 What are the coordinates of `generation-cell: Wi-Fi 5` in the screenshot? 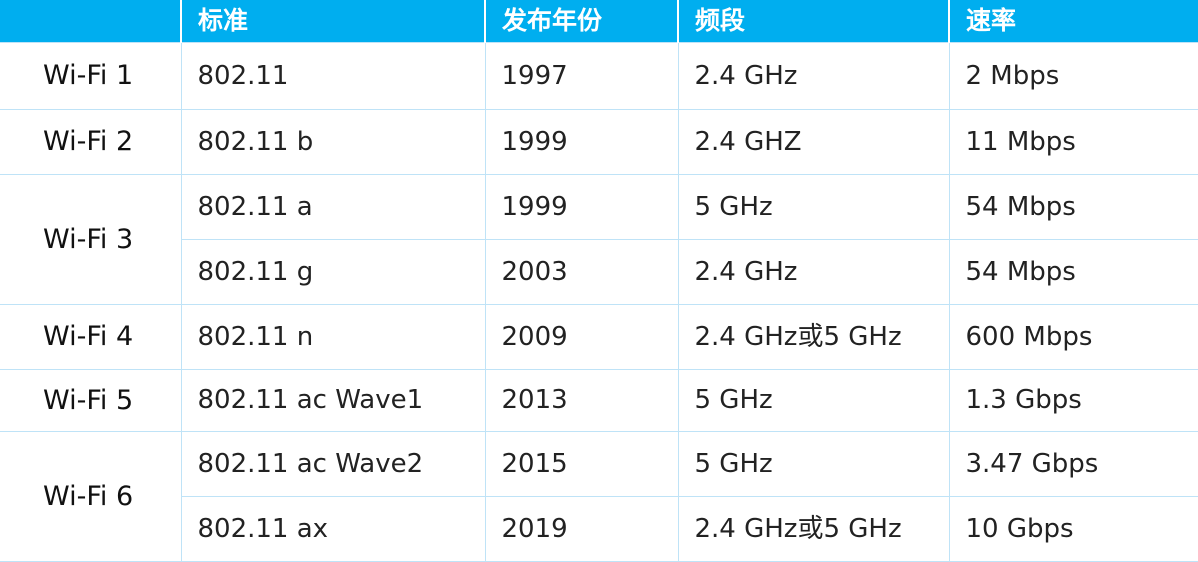 It's located at (91, 400).